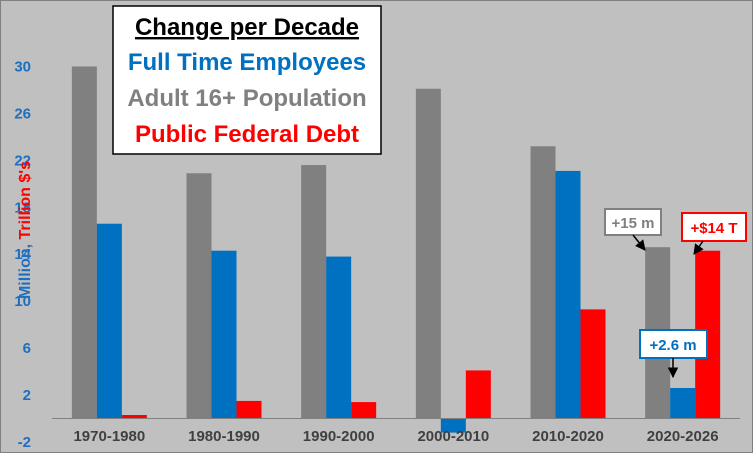  What do you see at coordinates (698, 247) in the screenshot?
I see `callout-debt-arrow` at bounding box center [698, 247].